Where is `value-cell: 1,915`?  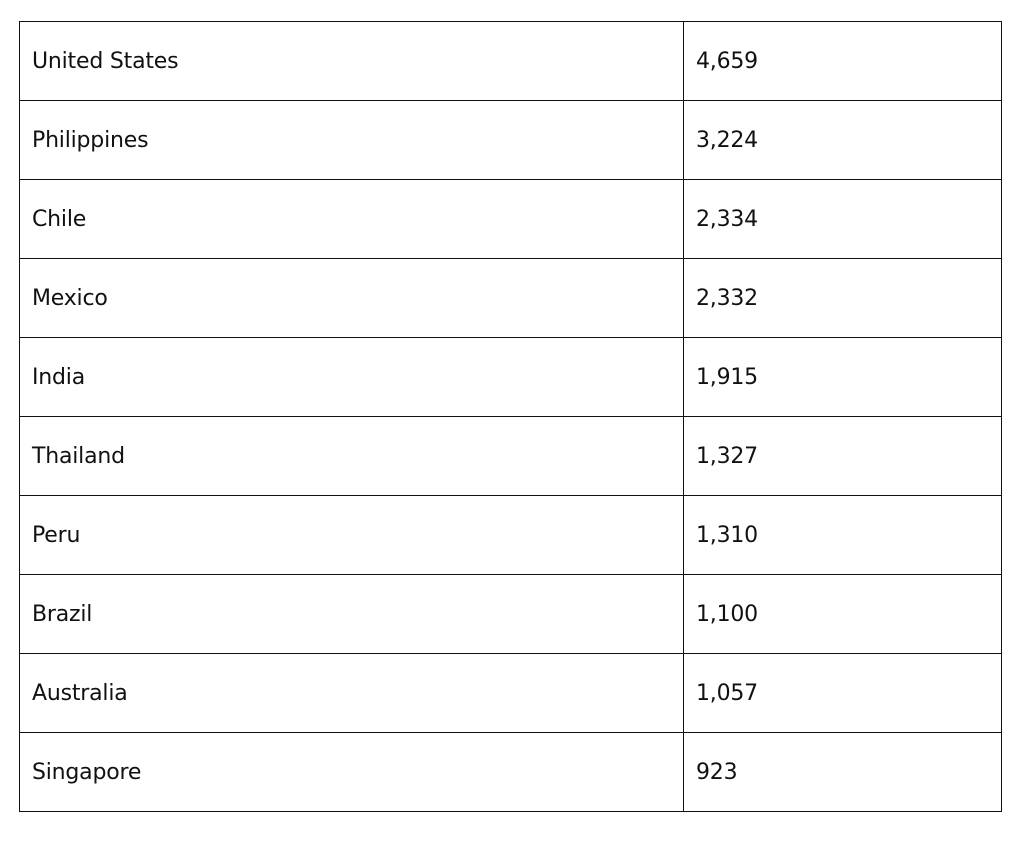
value-cell: 1,915 is located at coordinates (842, 377).